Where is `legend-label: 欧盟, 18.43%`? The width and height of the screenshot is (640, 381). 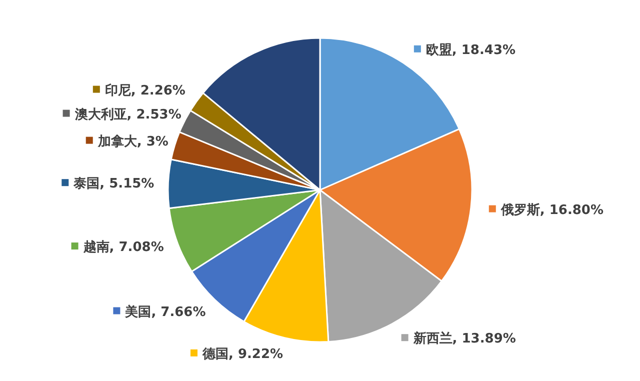
legend-label: 欧盟, 18.43% is located at coordinates (471, 50).